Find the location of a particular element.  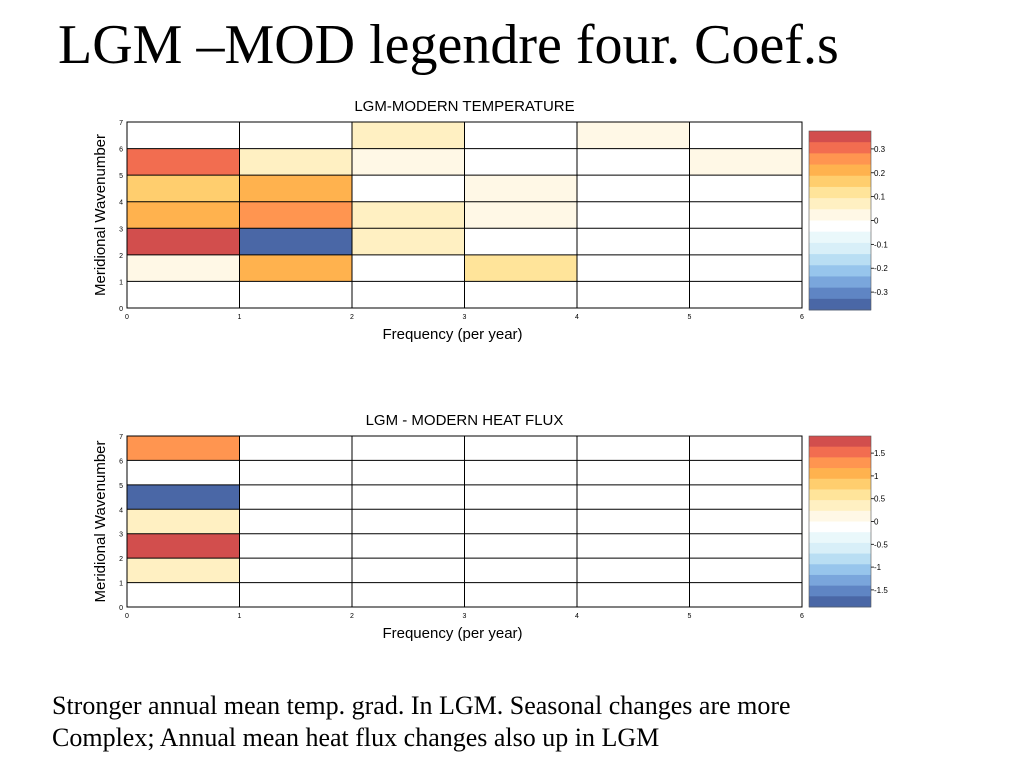

colorbar-tick-label: -1.5 is located at coordinates (881, 590).